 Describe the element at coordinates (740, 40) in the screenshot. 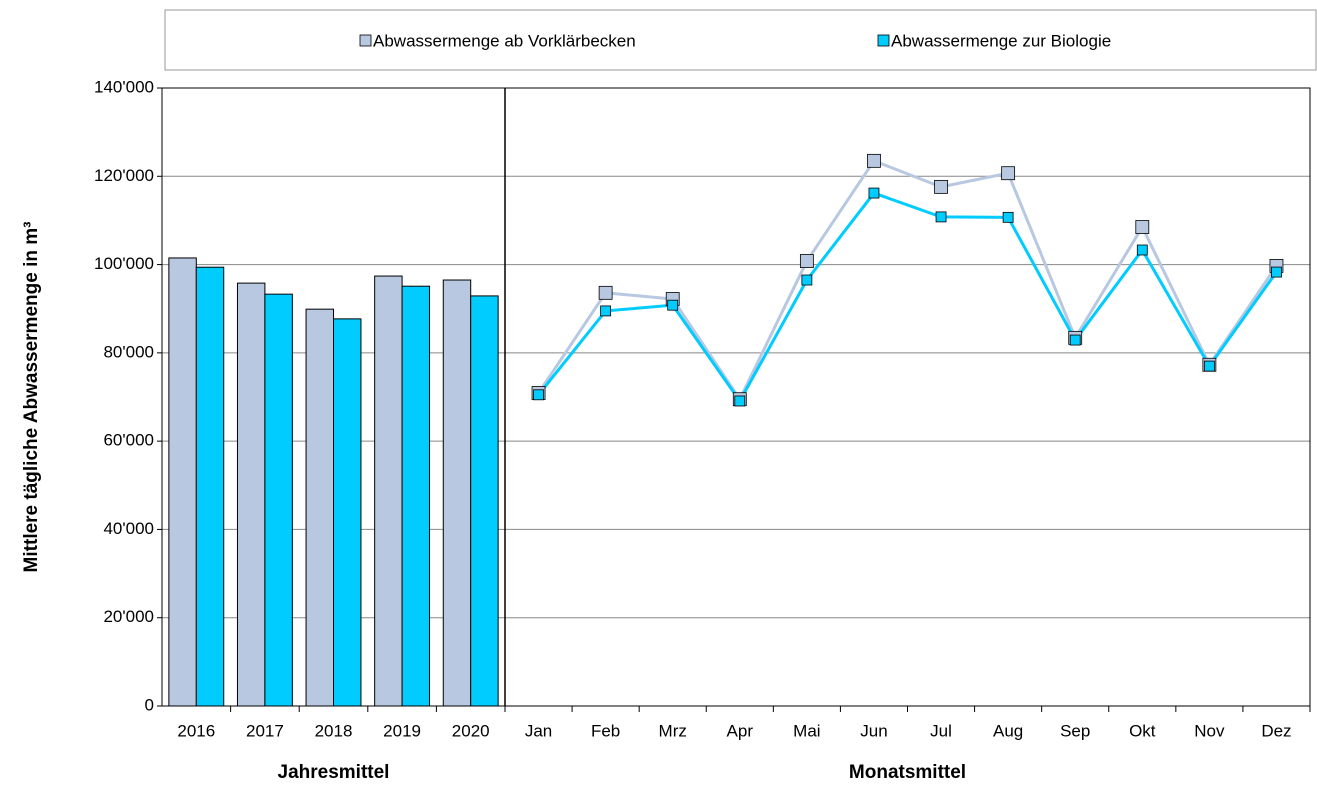

I see `legend-box` at that location.